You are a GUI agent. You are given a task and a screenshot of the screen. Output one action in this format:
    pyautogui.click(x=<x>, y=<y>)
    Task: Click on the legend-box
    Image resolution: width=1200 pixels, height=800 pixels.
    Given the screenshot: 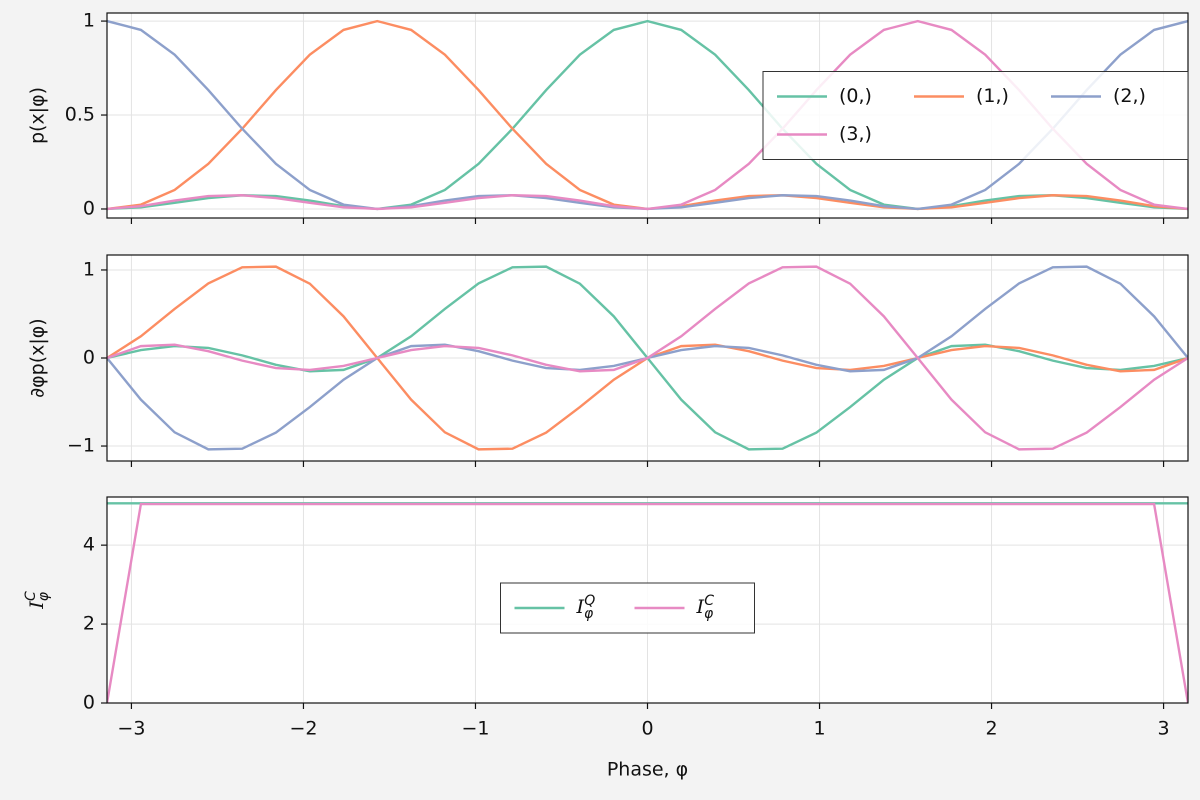 What is the action you would take?
    pyautogui.click(x=975, y=115)
    